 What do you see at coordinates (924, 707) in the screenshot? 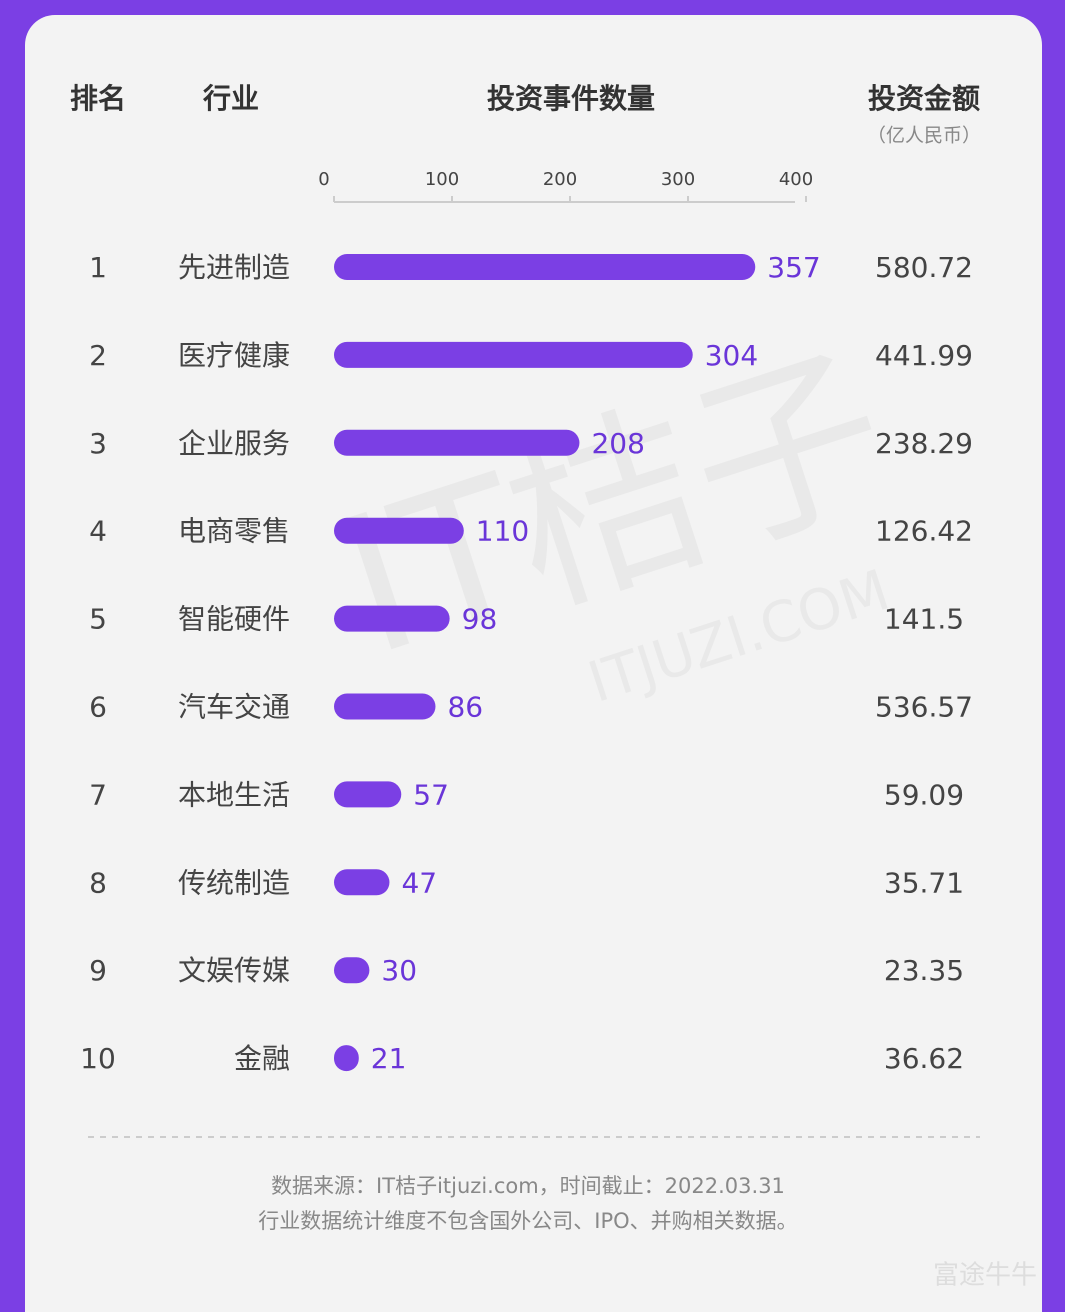
I see `amount: 536.57` at bounding box center [924, 707].